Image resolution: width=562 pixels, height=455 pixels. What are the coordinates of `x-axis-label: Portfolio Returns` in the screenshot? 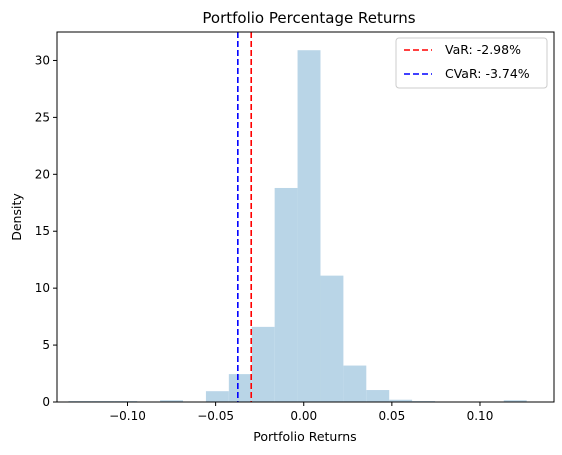 It's located at (304, 436).